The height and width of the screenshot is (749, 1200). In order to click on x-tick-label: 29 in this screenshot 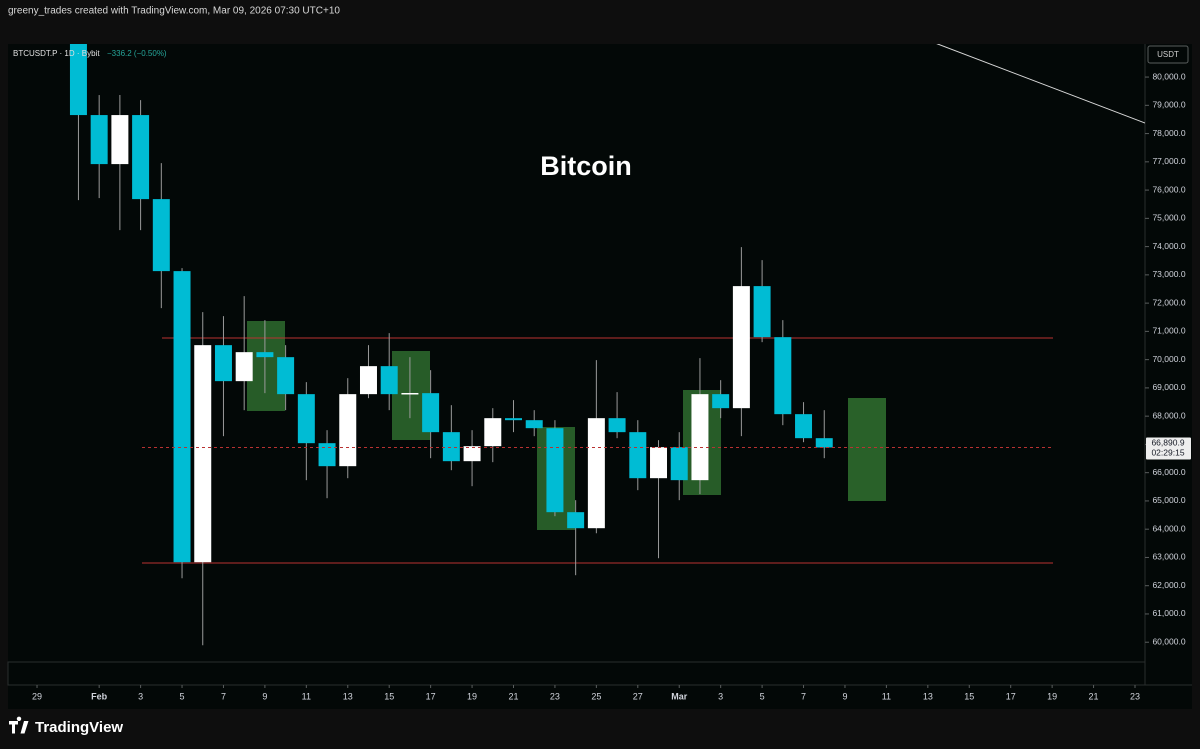, I will do `click(37, 696)`.